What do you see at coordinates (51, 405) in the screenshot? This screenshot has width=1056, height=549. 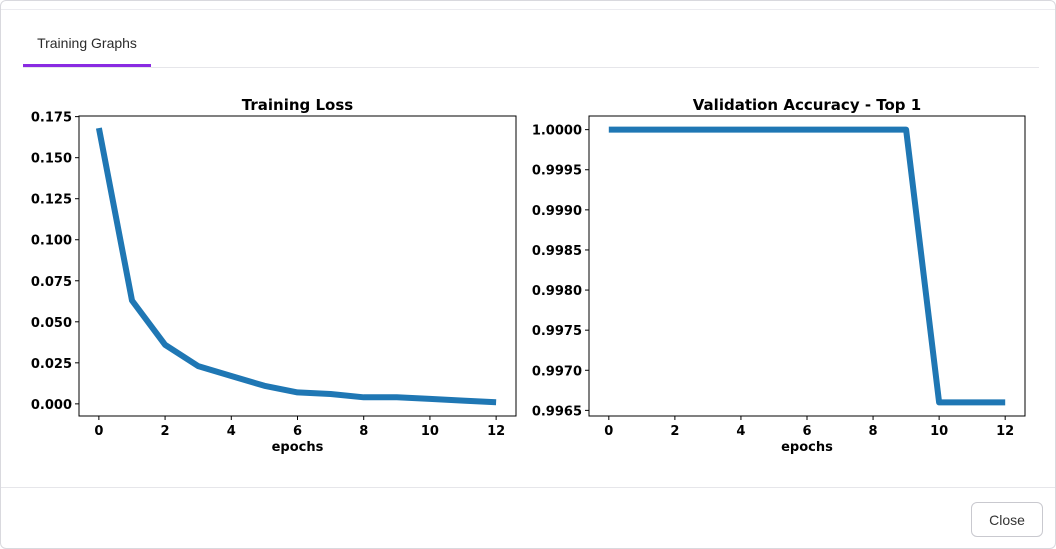 I see `chart-0-y-tick-label: 0.000` at bounding box center [51, 405].